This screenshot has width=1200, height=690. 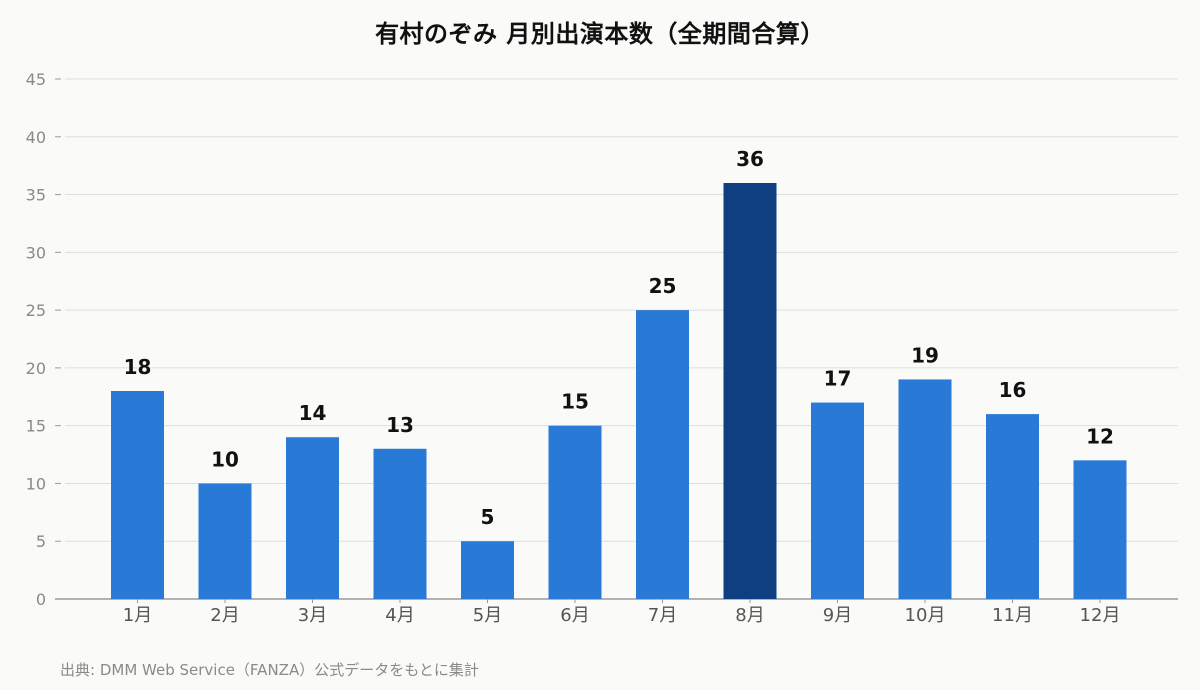 What do you see at coordinates (487, 615) in the screenshot?
I see `x-tick-label-5: 5月` at bounding box center [487, 615].